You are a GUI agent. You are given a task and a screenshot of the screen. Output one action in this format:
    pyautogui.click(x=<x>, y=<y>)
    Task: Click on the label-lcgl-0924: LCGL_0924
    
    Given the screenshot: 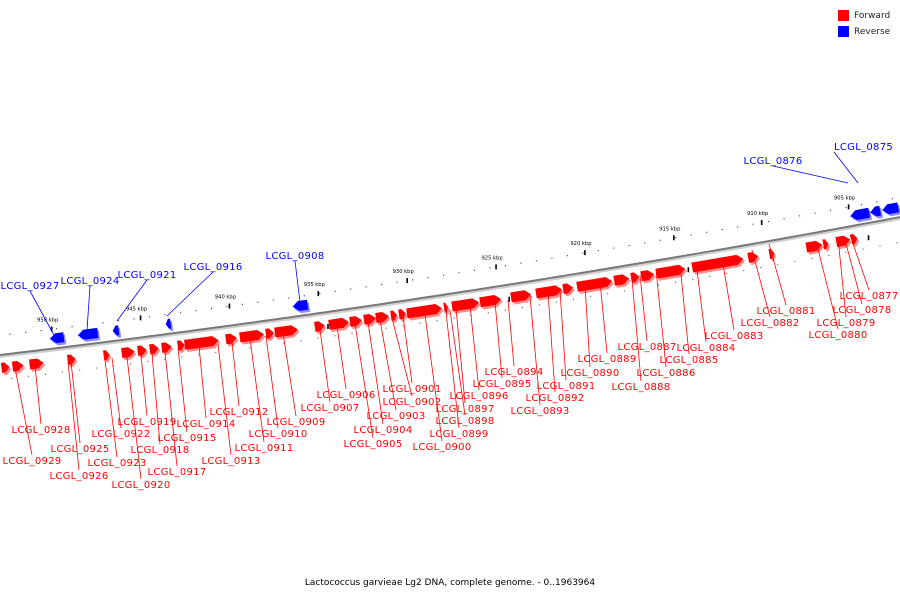 What is the action you would take?
    pyautogui.click(x=89, y=281)
    